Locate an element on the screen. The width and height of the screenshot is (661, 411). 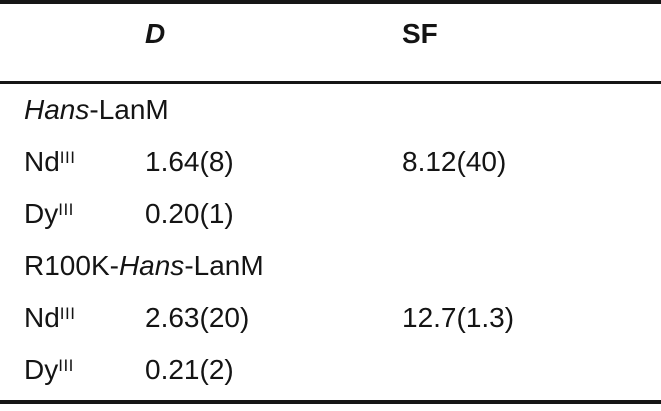
column-header-sf: SF is located at coordinates (531, 43).